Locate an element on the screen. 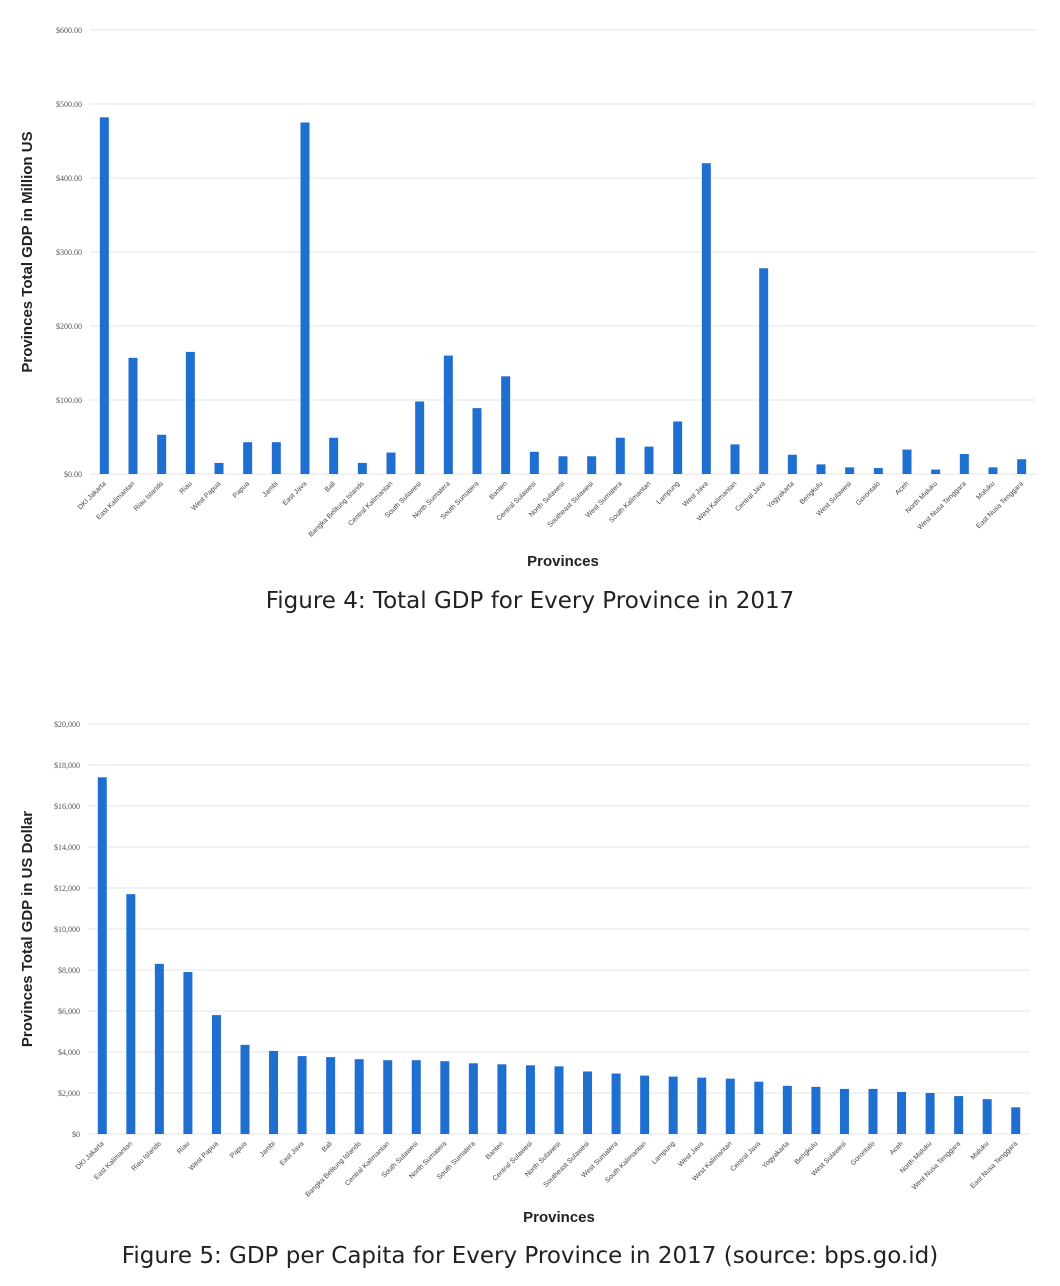 Image resolution: width=1060 pixels, height=1286 pixels. x-category-label: Bangka Belitung Islands is located at coordinates (337, 509).